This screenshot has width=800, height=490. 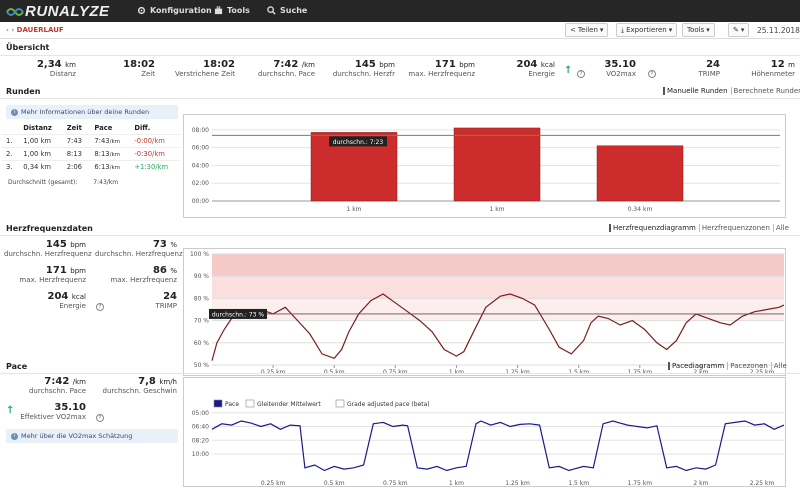 I want to click on table-row: 2. 1,00 km 8:13 8:13/km -0:30/km, so click(x=91, y=154).